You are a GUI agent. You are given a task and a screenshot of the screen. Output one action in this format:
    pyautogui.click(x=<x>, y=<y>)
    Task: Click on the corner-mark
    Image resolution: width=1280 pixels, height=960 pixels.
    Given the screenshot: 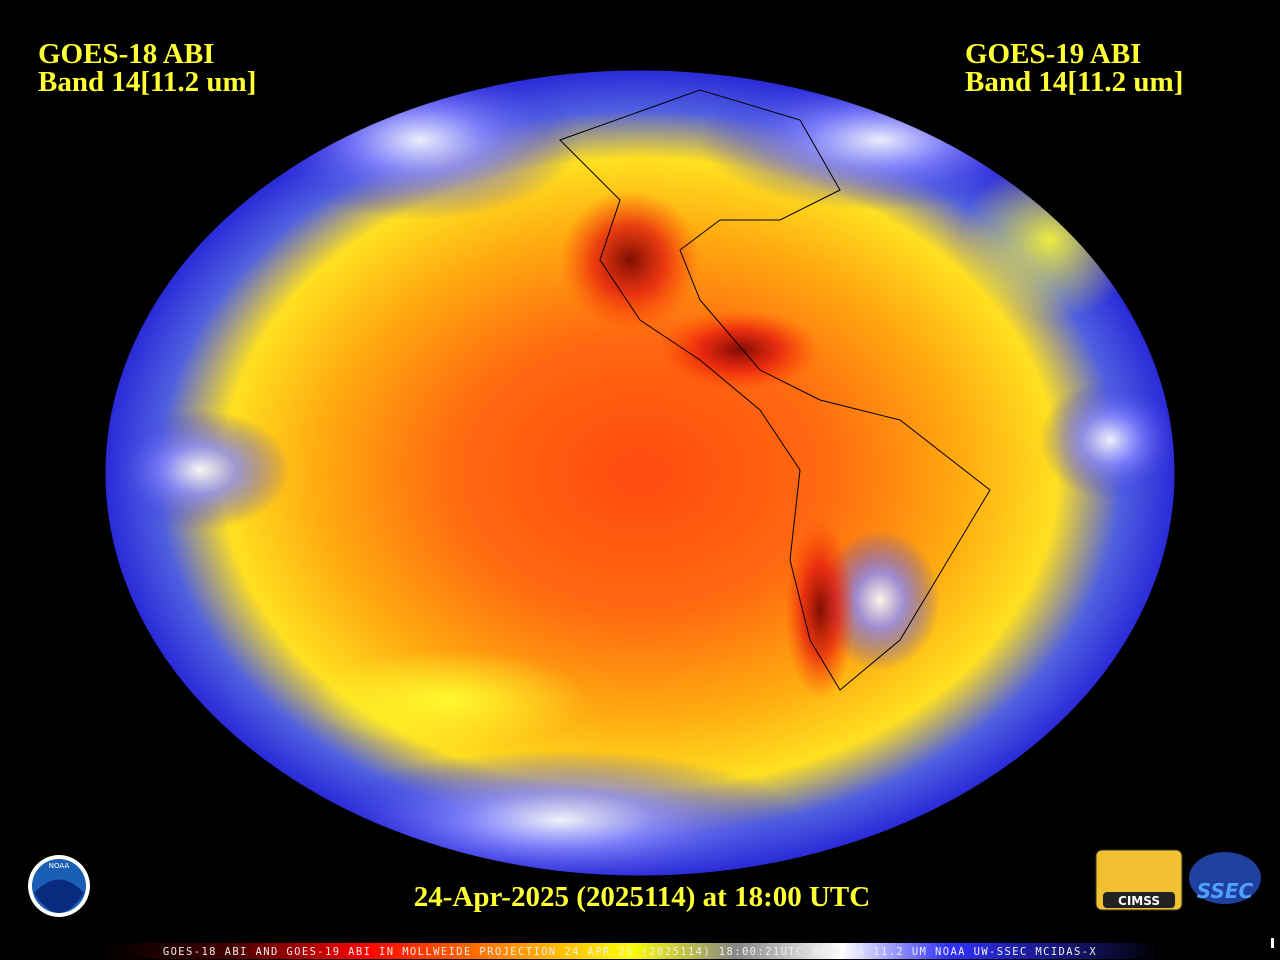 What is the action you would take?
    pyautogui.click(x=1272, y=943)
    